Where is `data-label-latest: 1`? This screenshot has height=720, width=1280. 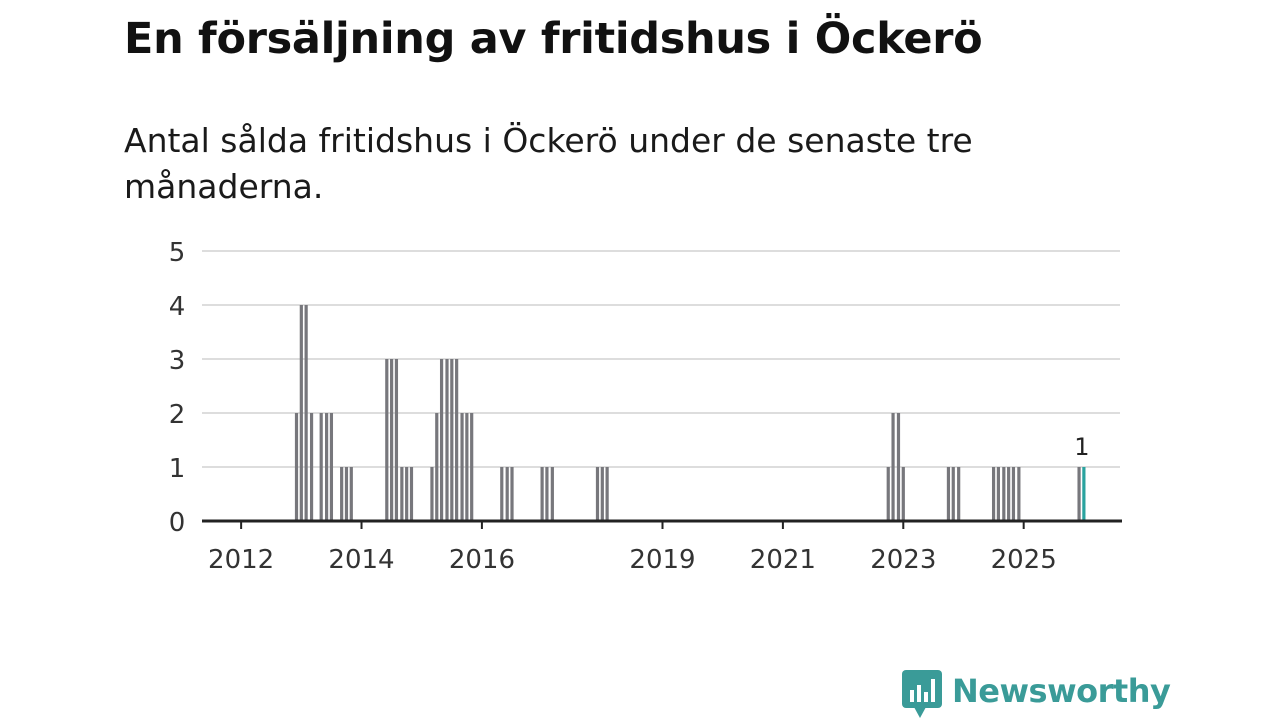 data-label-latest: 1 is located at coordinates (1081, 447).